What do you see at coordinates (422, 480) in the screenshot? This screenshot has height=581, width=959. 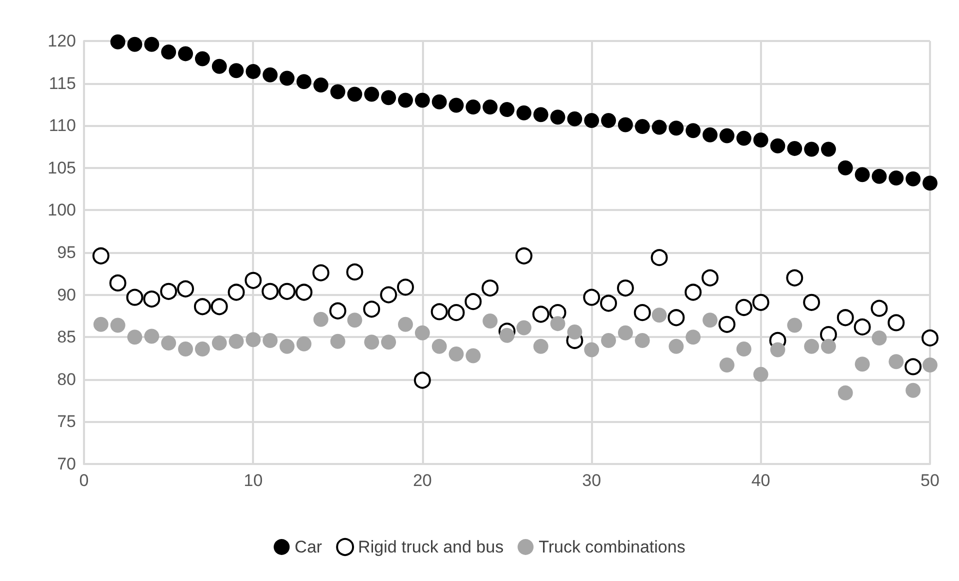 I see `x-tick-label: 20` at bounding box center [422, 480].